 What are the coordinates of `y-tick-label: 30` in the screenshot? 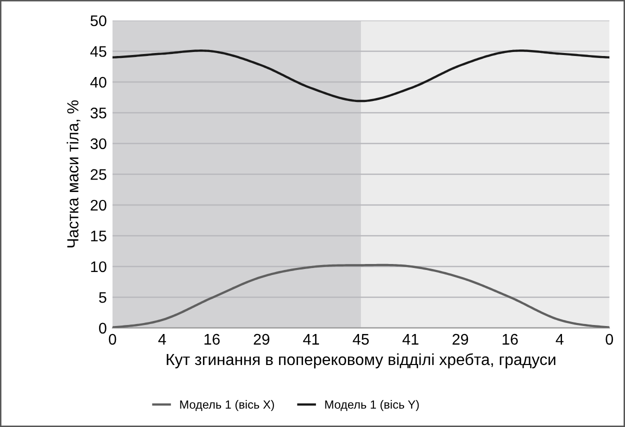 It's located at (98, 144).